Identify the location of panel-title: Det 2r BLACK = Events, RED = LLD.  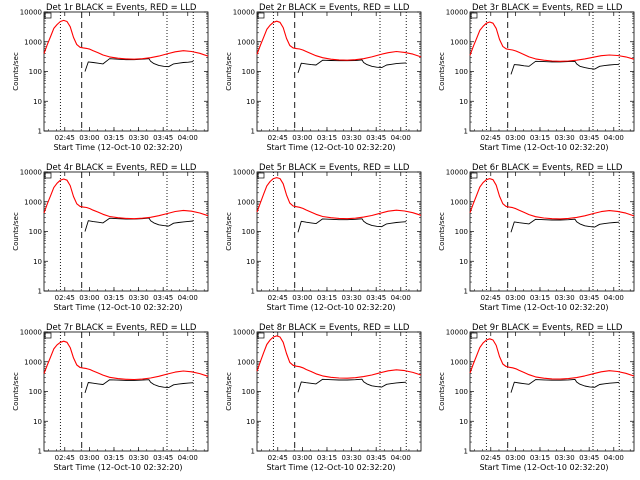
(334, 8).